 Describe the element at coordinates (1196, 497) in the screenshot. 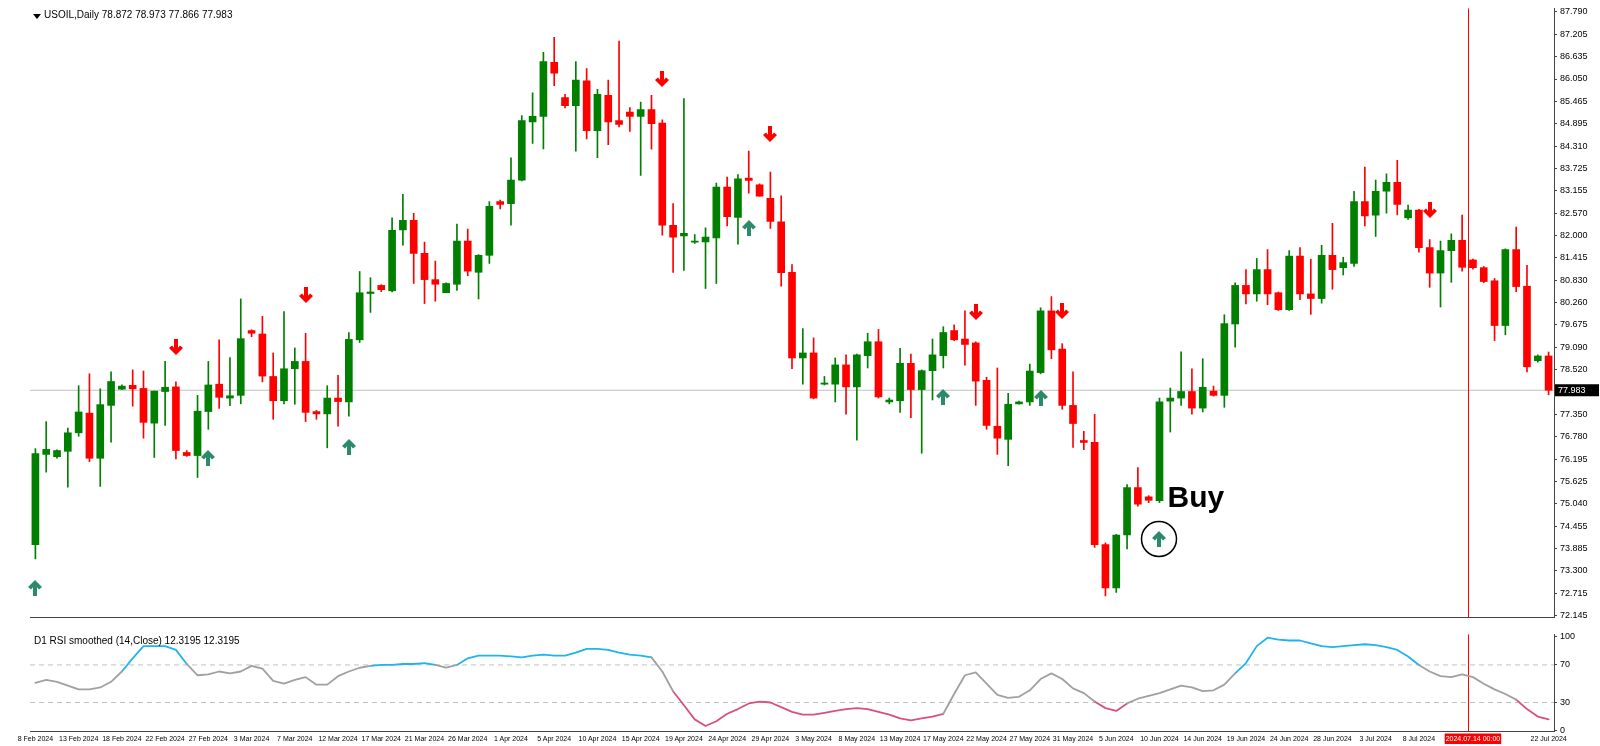

I see `annotation: Buy` at that location.